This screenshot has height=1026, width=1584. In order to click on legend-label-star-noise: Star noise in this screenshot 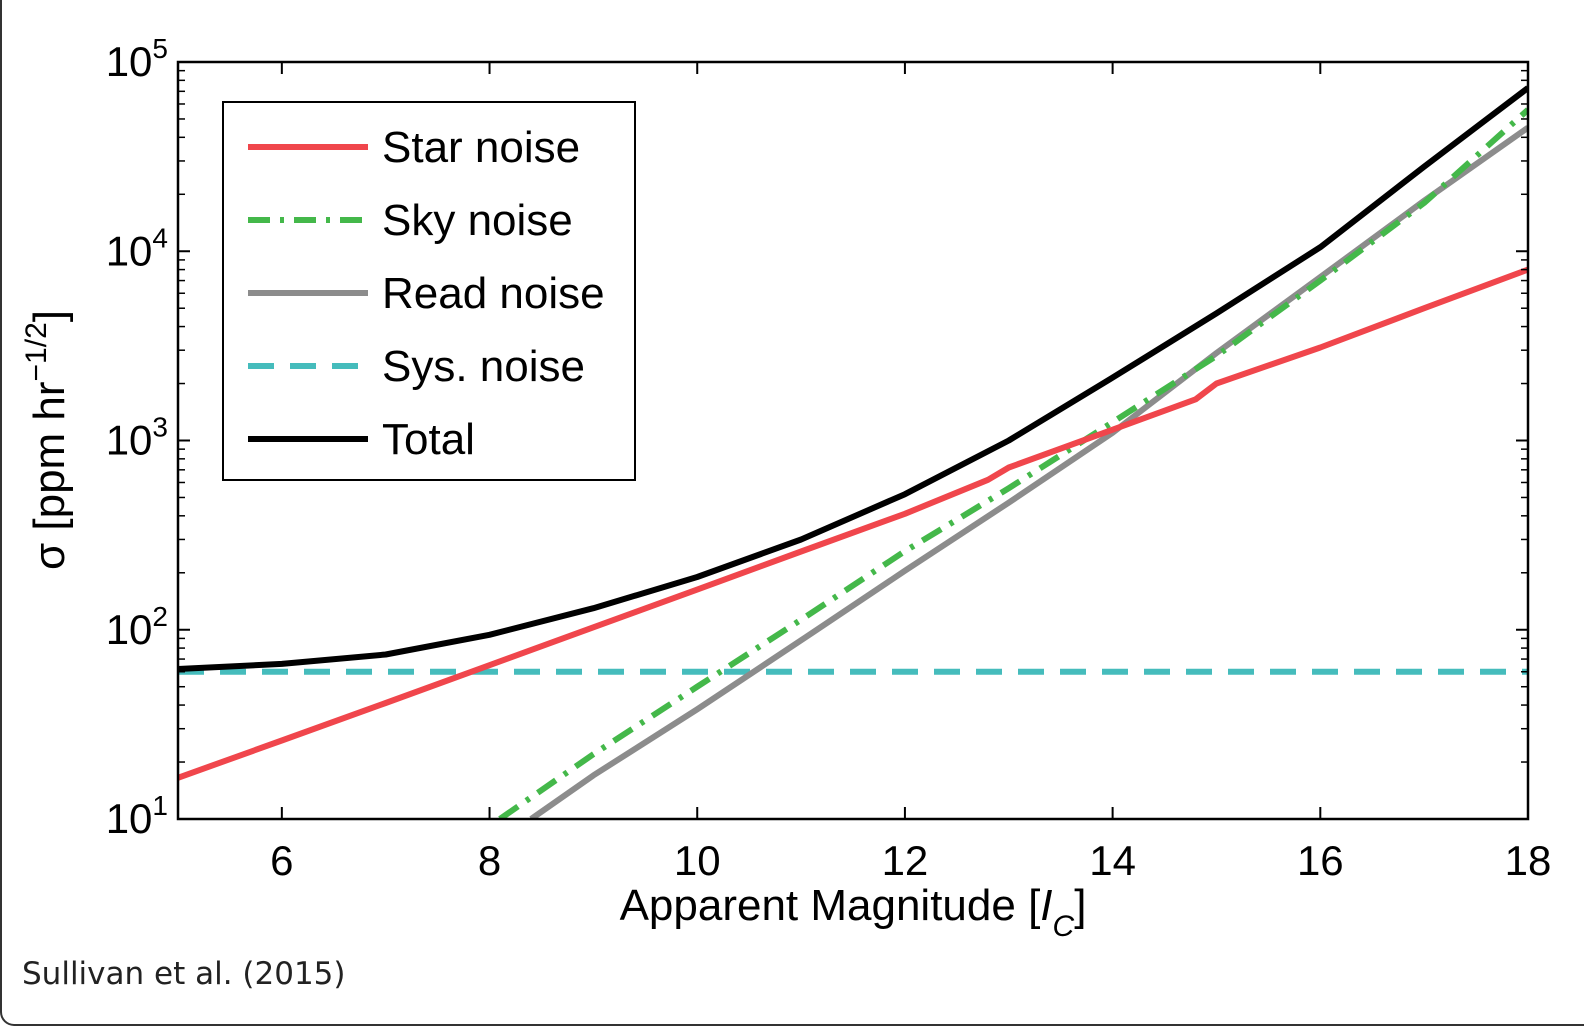, I will do `click(481, 147)`.